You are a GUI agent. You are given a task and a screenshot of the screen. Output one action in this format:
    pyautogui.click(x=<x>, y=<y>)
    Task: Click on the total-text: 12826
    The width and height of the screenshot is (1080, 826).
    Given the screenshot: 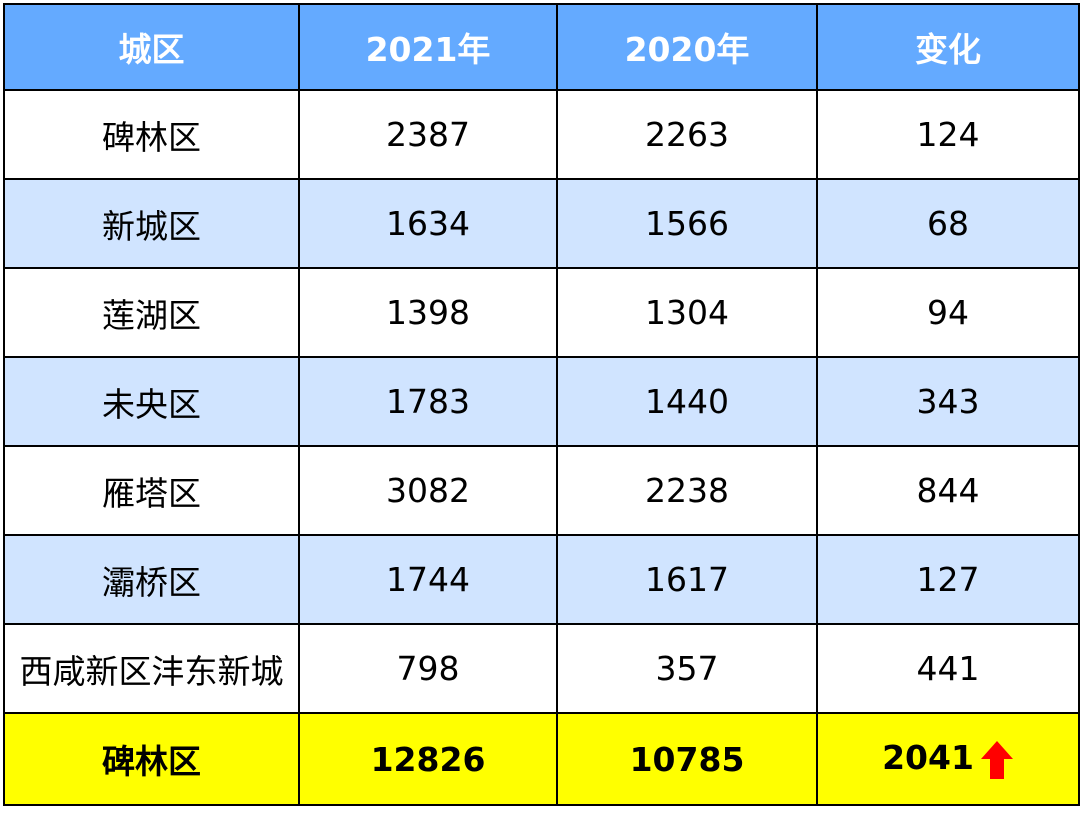 What is the action you would take?
    pyautogui.click(x=428, y=759)
    